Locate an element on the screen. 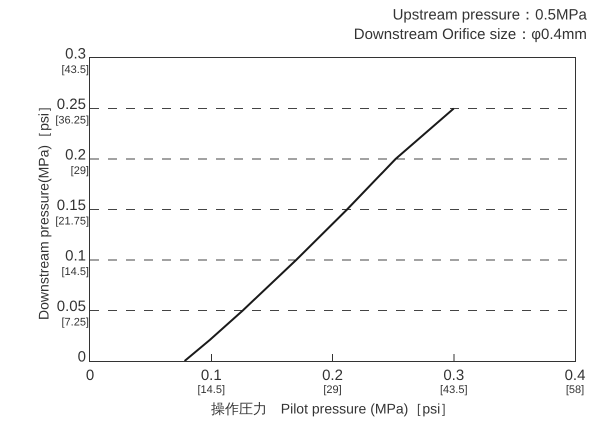  x2-tick-label: [29] is located at coordinates (332, 390).